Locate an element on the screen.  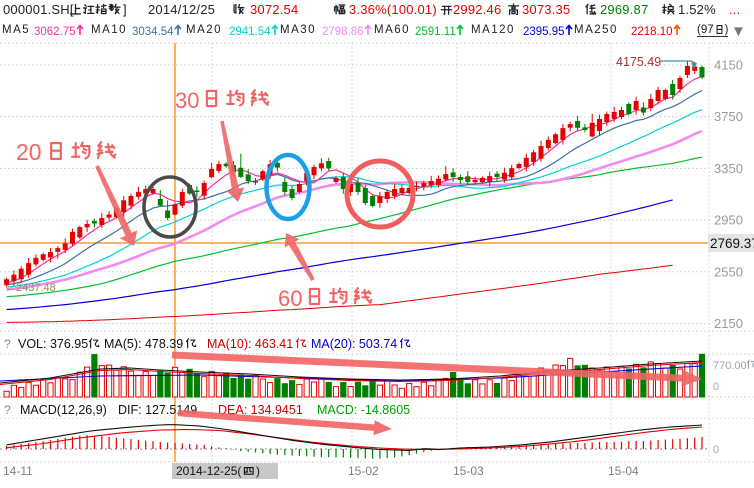
svg-text: MACD(12,26,9) is located at coordinates (63, 410).